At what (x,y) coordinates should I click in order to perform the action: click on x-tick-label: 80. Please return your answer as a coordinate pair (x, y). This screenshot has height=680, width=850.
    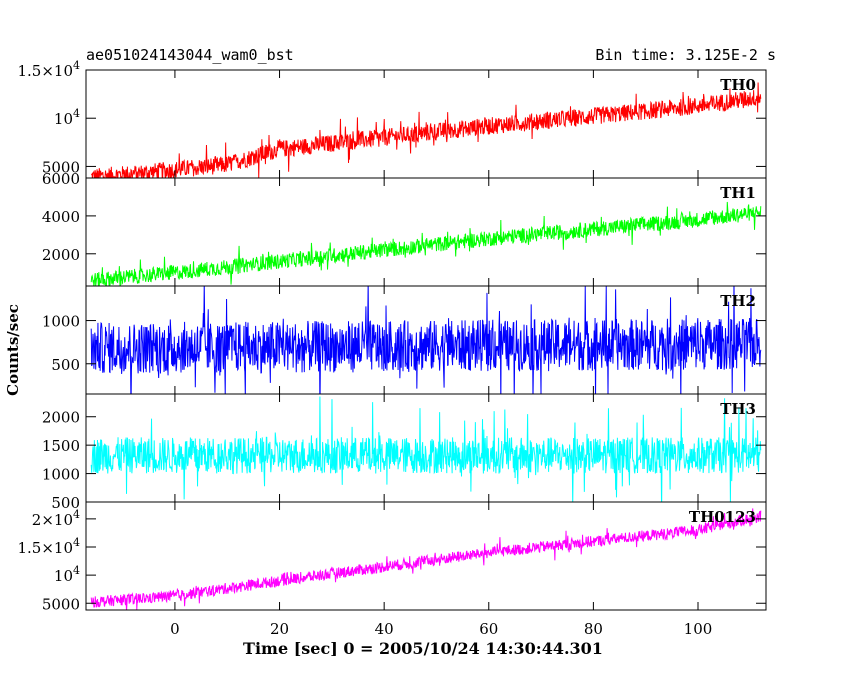
    Looking at the image, I should click on (593, 629).